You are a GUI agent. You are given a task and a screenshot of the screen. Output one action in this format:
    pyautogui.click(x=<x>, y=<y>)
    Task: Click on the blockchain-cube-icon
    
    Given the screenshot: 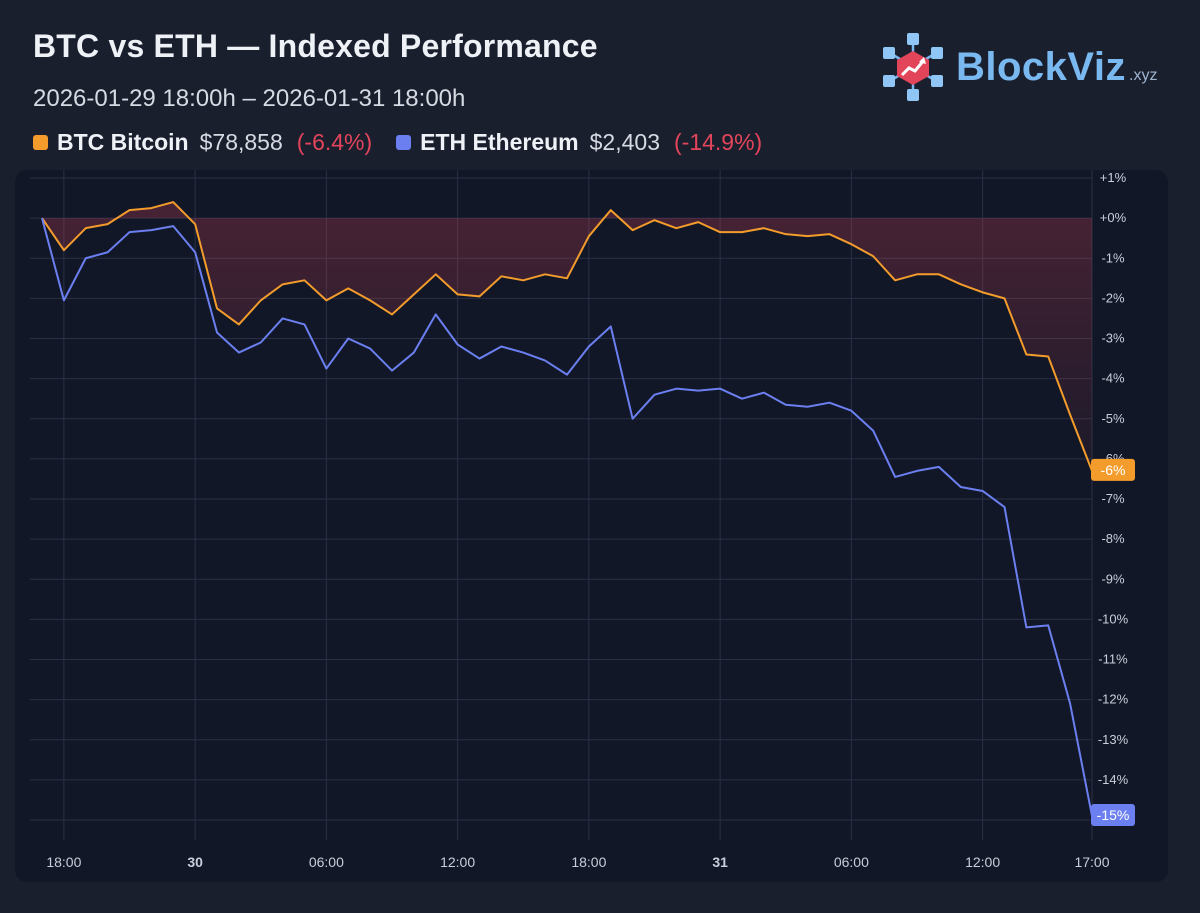 What is the action you would take?
    pyautogui.click(x=913, y=67)
    